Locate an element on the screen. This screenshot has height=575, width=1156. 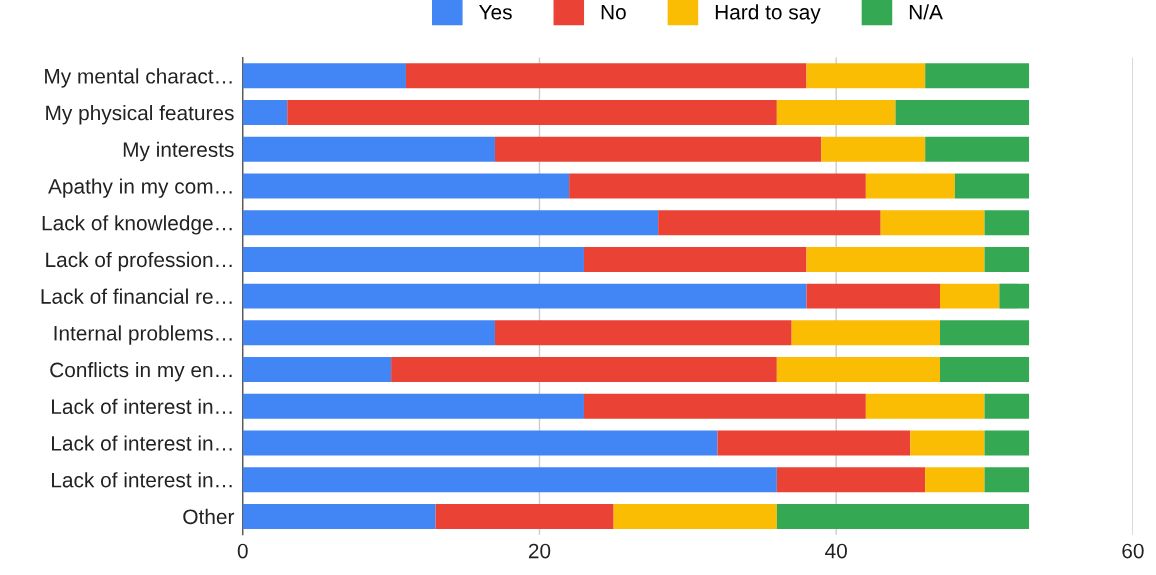
legend-label: No is located at coordinates (613, 12).